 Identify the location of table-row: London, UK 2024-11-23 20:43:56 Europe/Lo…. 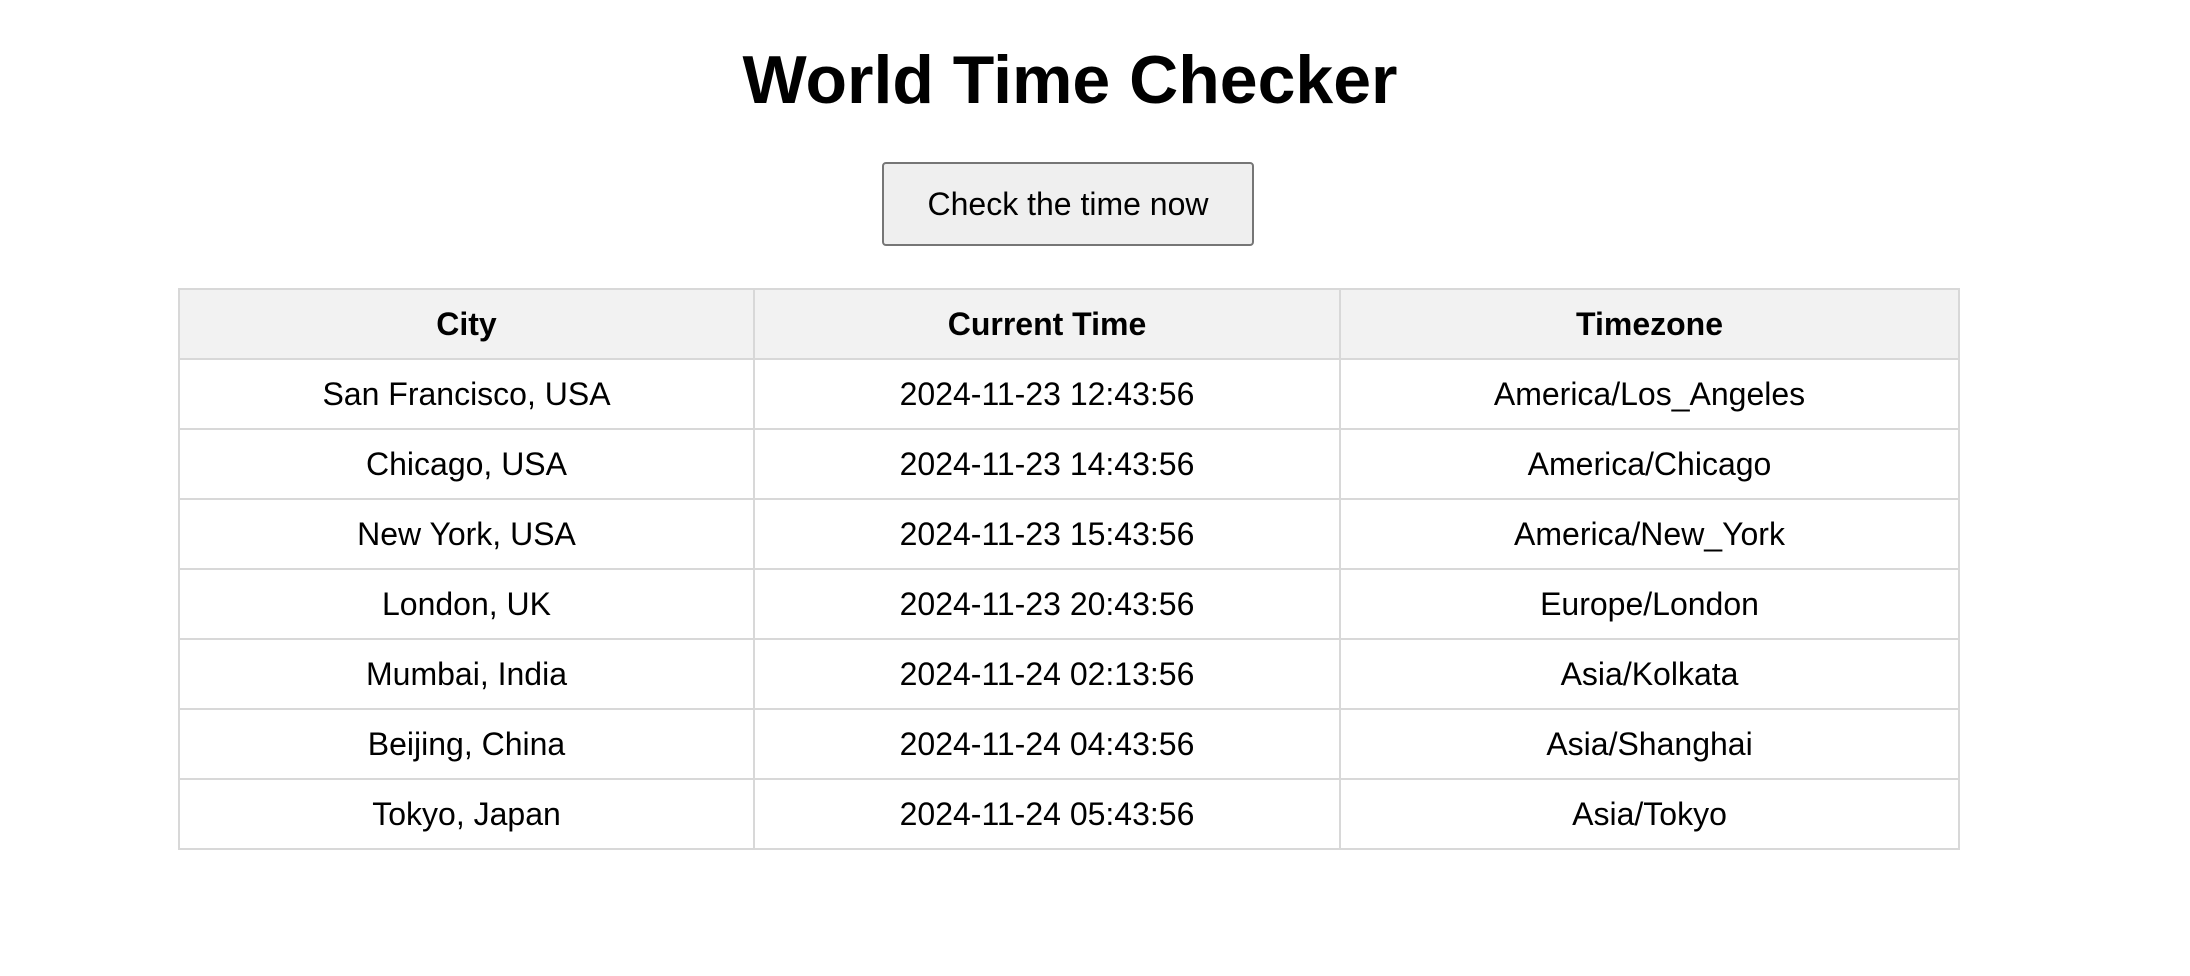
(1069, 604).